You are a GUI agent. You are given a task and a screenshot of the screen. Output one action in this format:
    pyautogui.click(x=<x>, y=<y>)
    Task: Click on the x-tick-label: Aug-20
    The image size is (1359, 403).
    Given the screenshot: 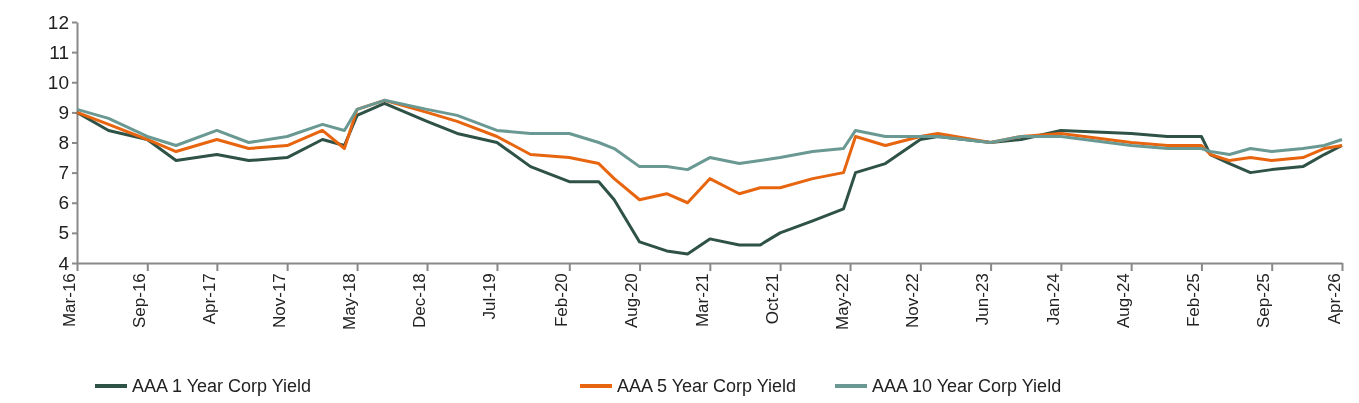 What is the action you would take?
    pyautogui.click(x=632, y=301)
    